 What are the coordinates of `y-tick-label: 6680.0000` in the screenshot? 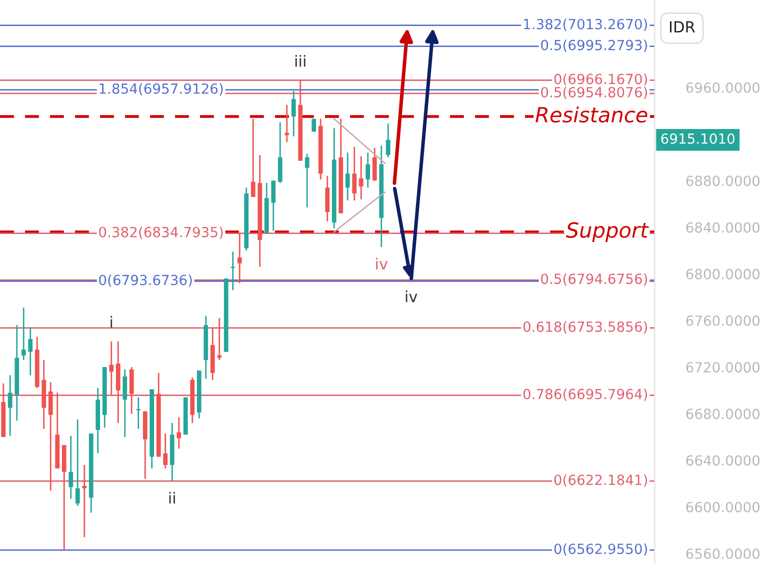 It's located at (723, 414).